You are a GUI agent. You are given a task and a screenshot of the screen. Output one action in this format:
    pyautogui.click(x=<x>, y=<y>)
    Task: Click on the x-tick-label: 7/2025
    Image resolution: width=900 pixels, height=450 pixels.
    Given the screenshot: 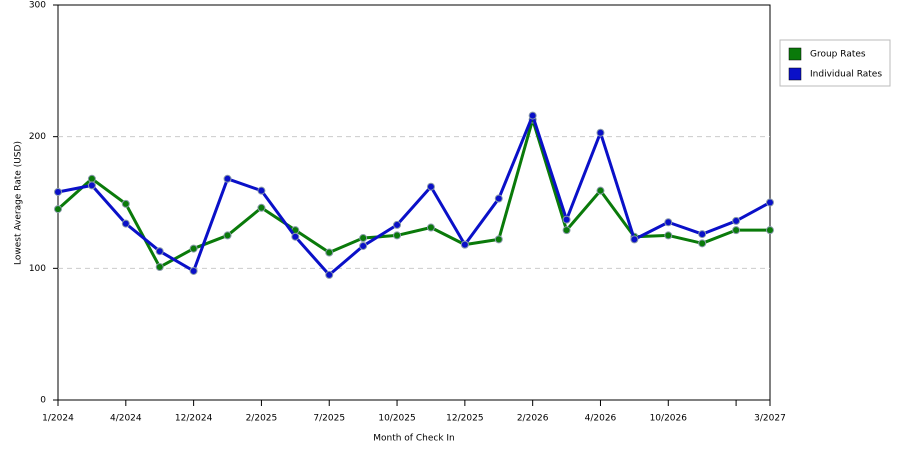 What is the action you would take?
    pyautogui.click(x=329, y=419)
    